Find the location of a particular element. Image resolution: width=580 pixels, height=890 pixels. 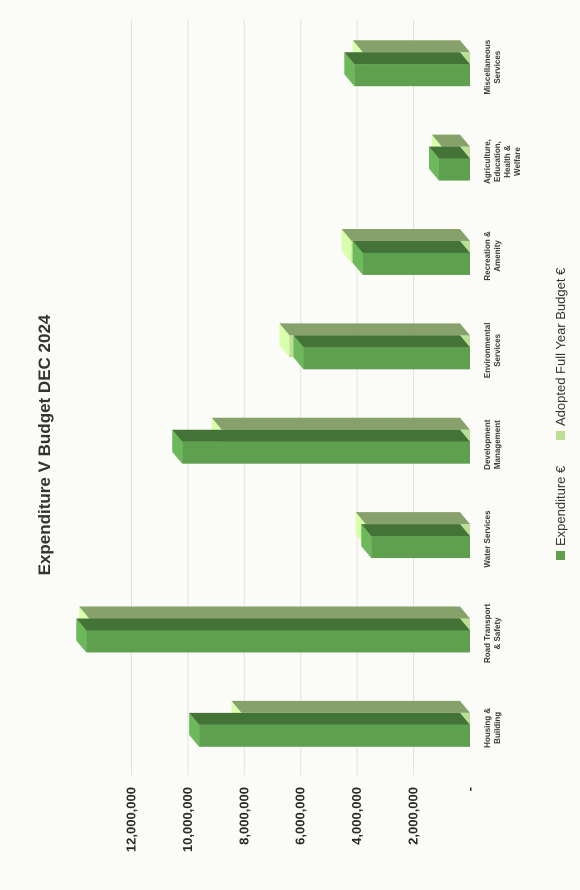

legend-item: Adopted Full Year Budget € is located at coordinates (560, 353).